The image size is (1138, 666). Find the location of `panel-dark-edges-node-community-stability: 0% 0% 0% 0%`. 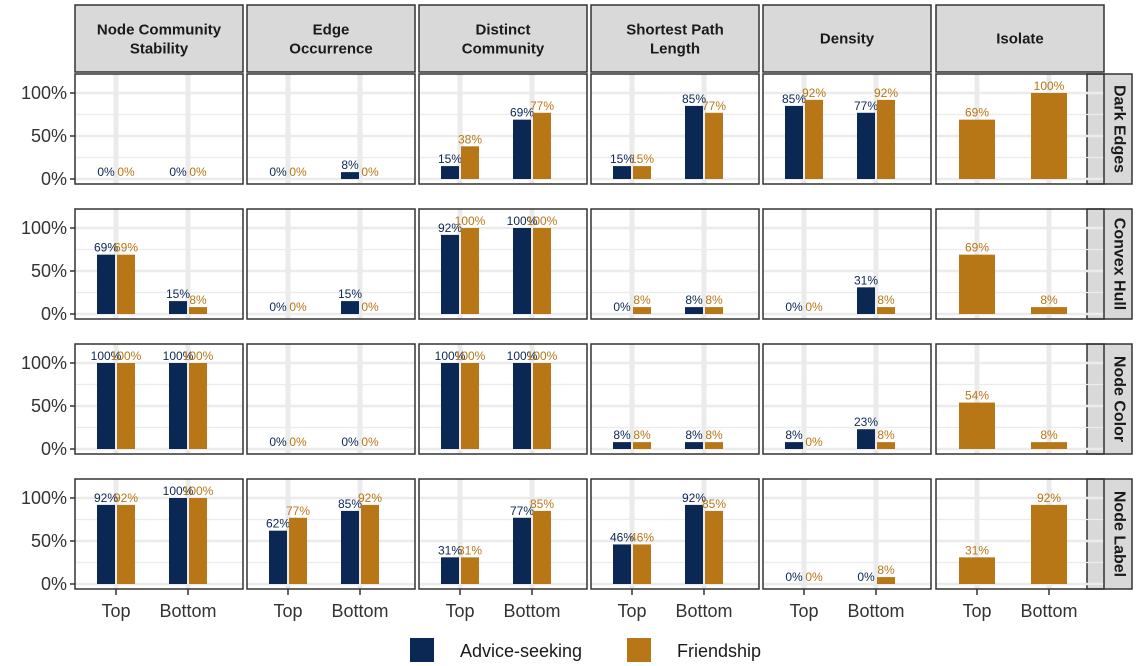

panel-dark-edges-node-community-stability: 0% 0% 0% 0% is located at coordinates (159, 129).